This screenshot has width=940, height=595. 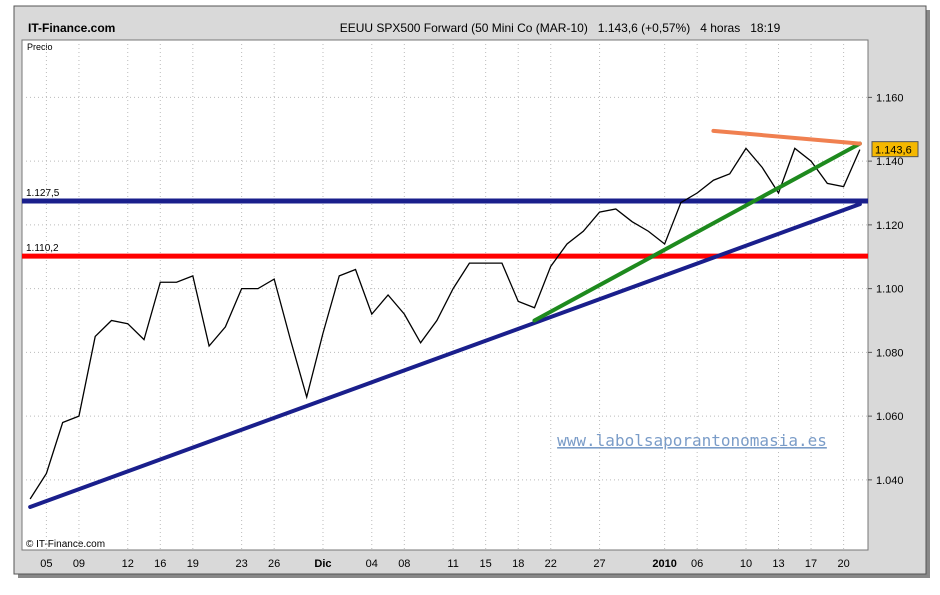 What do you see at coordinates (372, 564) in the screenshot?
I see `x-tick-label: 04` at bounding box center [372, 564].